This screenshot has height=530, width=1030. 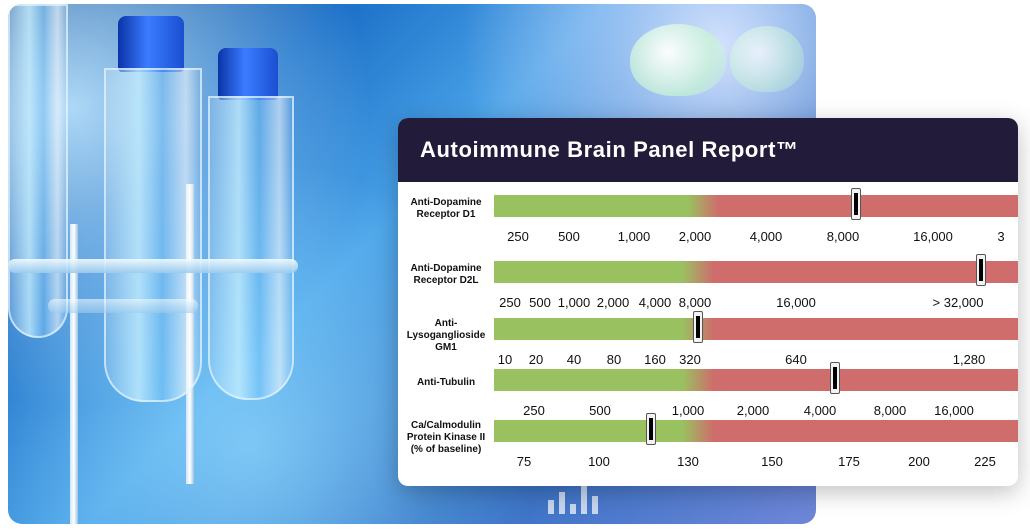 I want to click on report-header: Autoimmune Brain Panel Report™, so click(x=708, y=150).